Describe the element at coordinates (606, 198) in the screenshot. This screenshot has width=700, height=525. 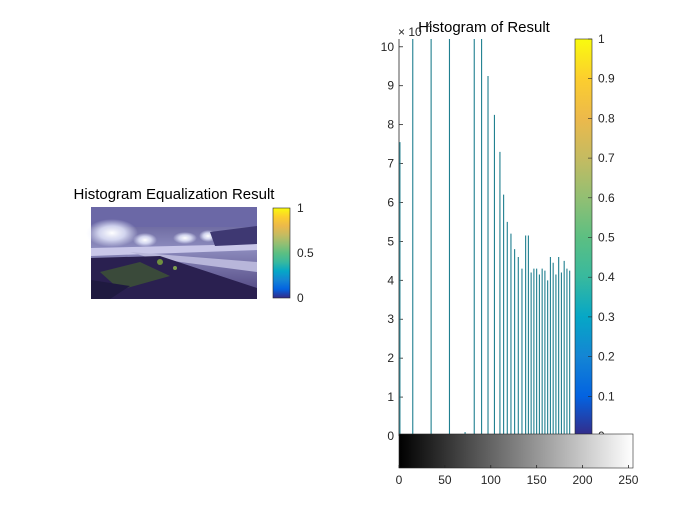
I see `colorbar-tick-label: 0.6` at that location.